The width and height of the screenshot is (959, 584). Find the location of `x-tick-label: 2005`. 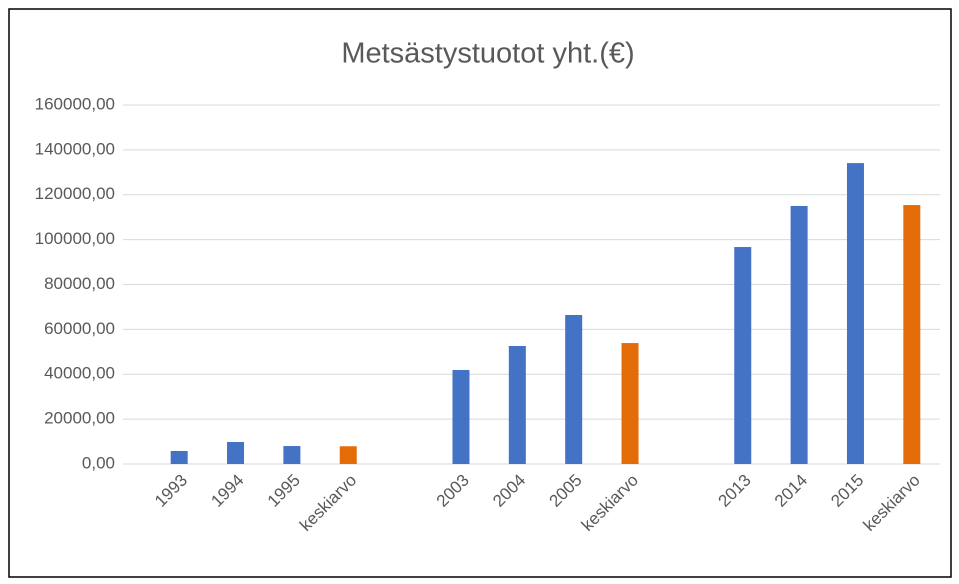

x-tick-label: 2005 is located at coordinates (565, 491).